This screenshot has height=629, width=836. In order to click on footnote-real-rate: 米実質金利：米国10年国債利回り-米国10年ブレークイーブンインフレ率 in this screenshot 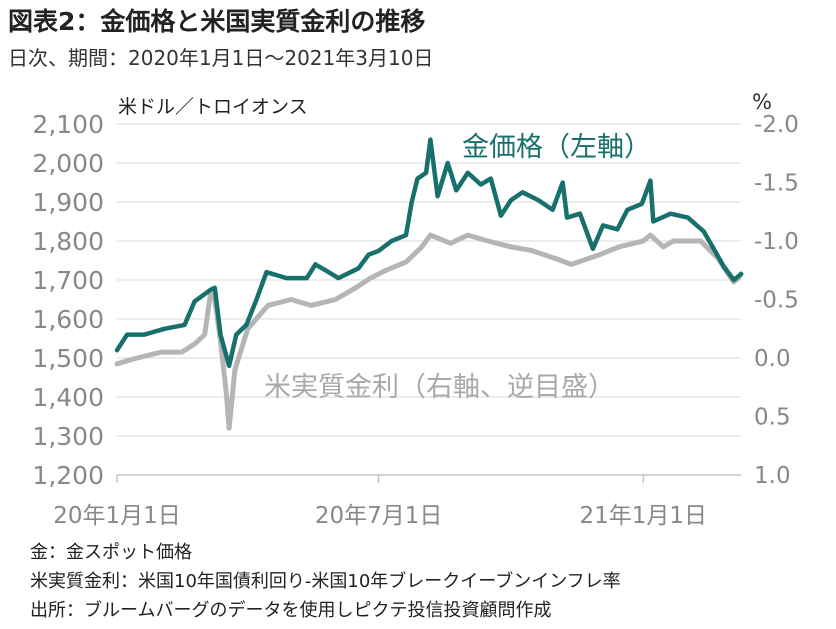, I will do `click(325, 581)`.